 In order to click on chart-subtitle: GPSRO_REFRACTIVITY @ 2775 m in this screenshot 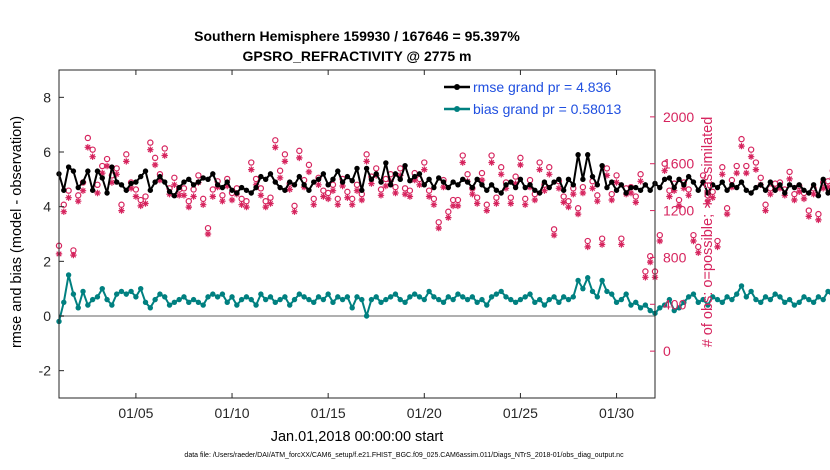, I will do `click(357, 56)`.